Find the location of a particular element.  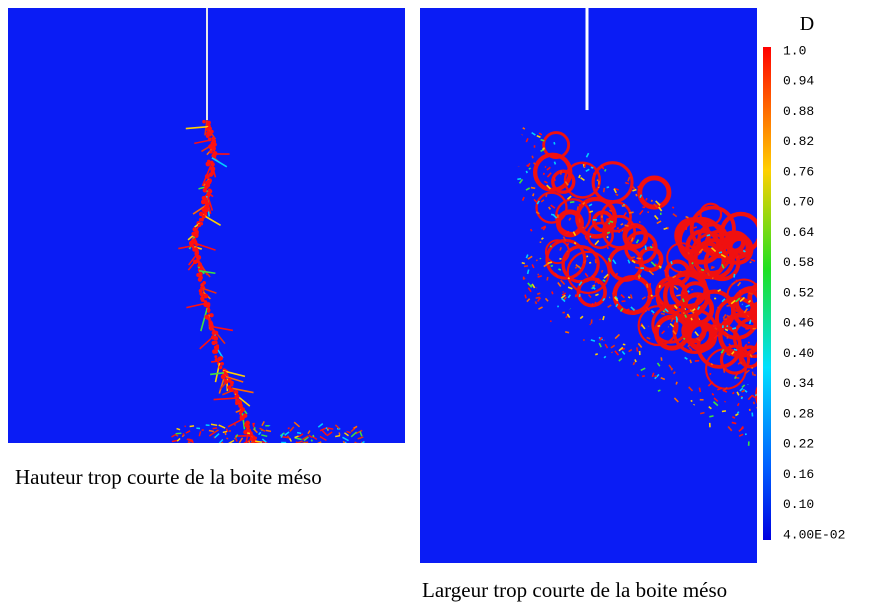

colorbar is located at coordinates (767, 293).